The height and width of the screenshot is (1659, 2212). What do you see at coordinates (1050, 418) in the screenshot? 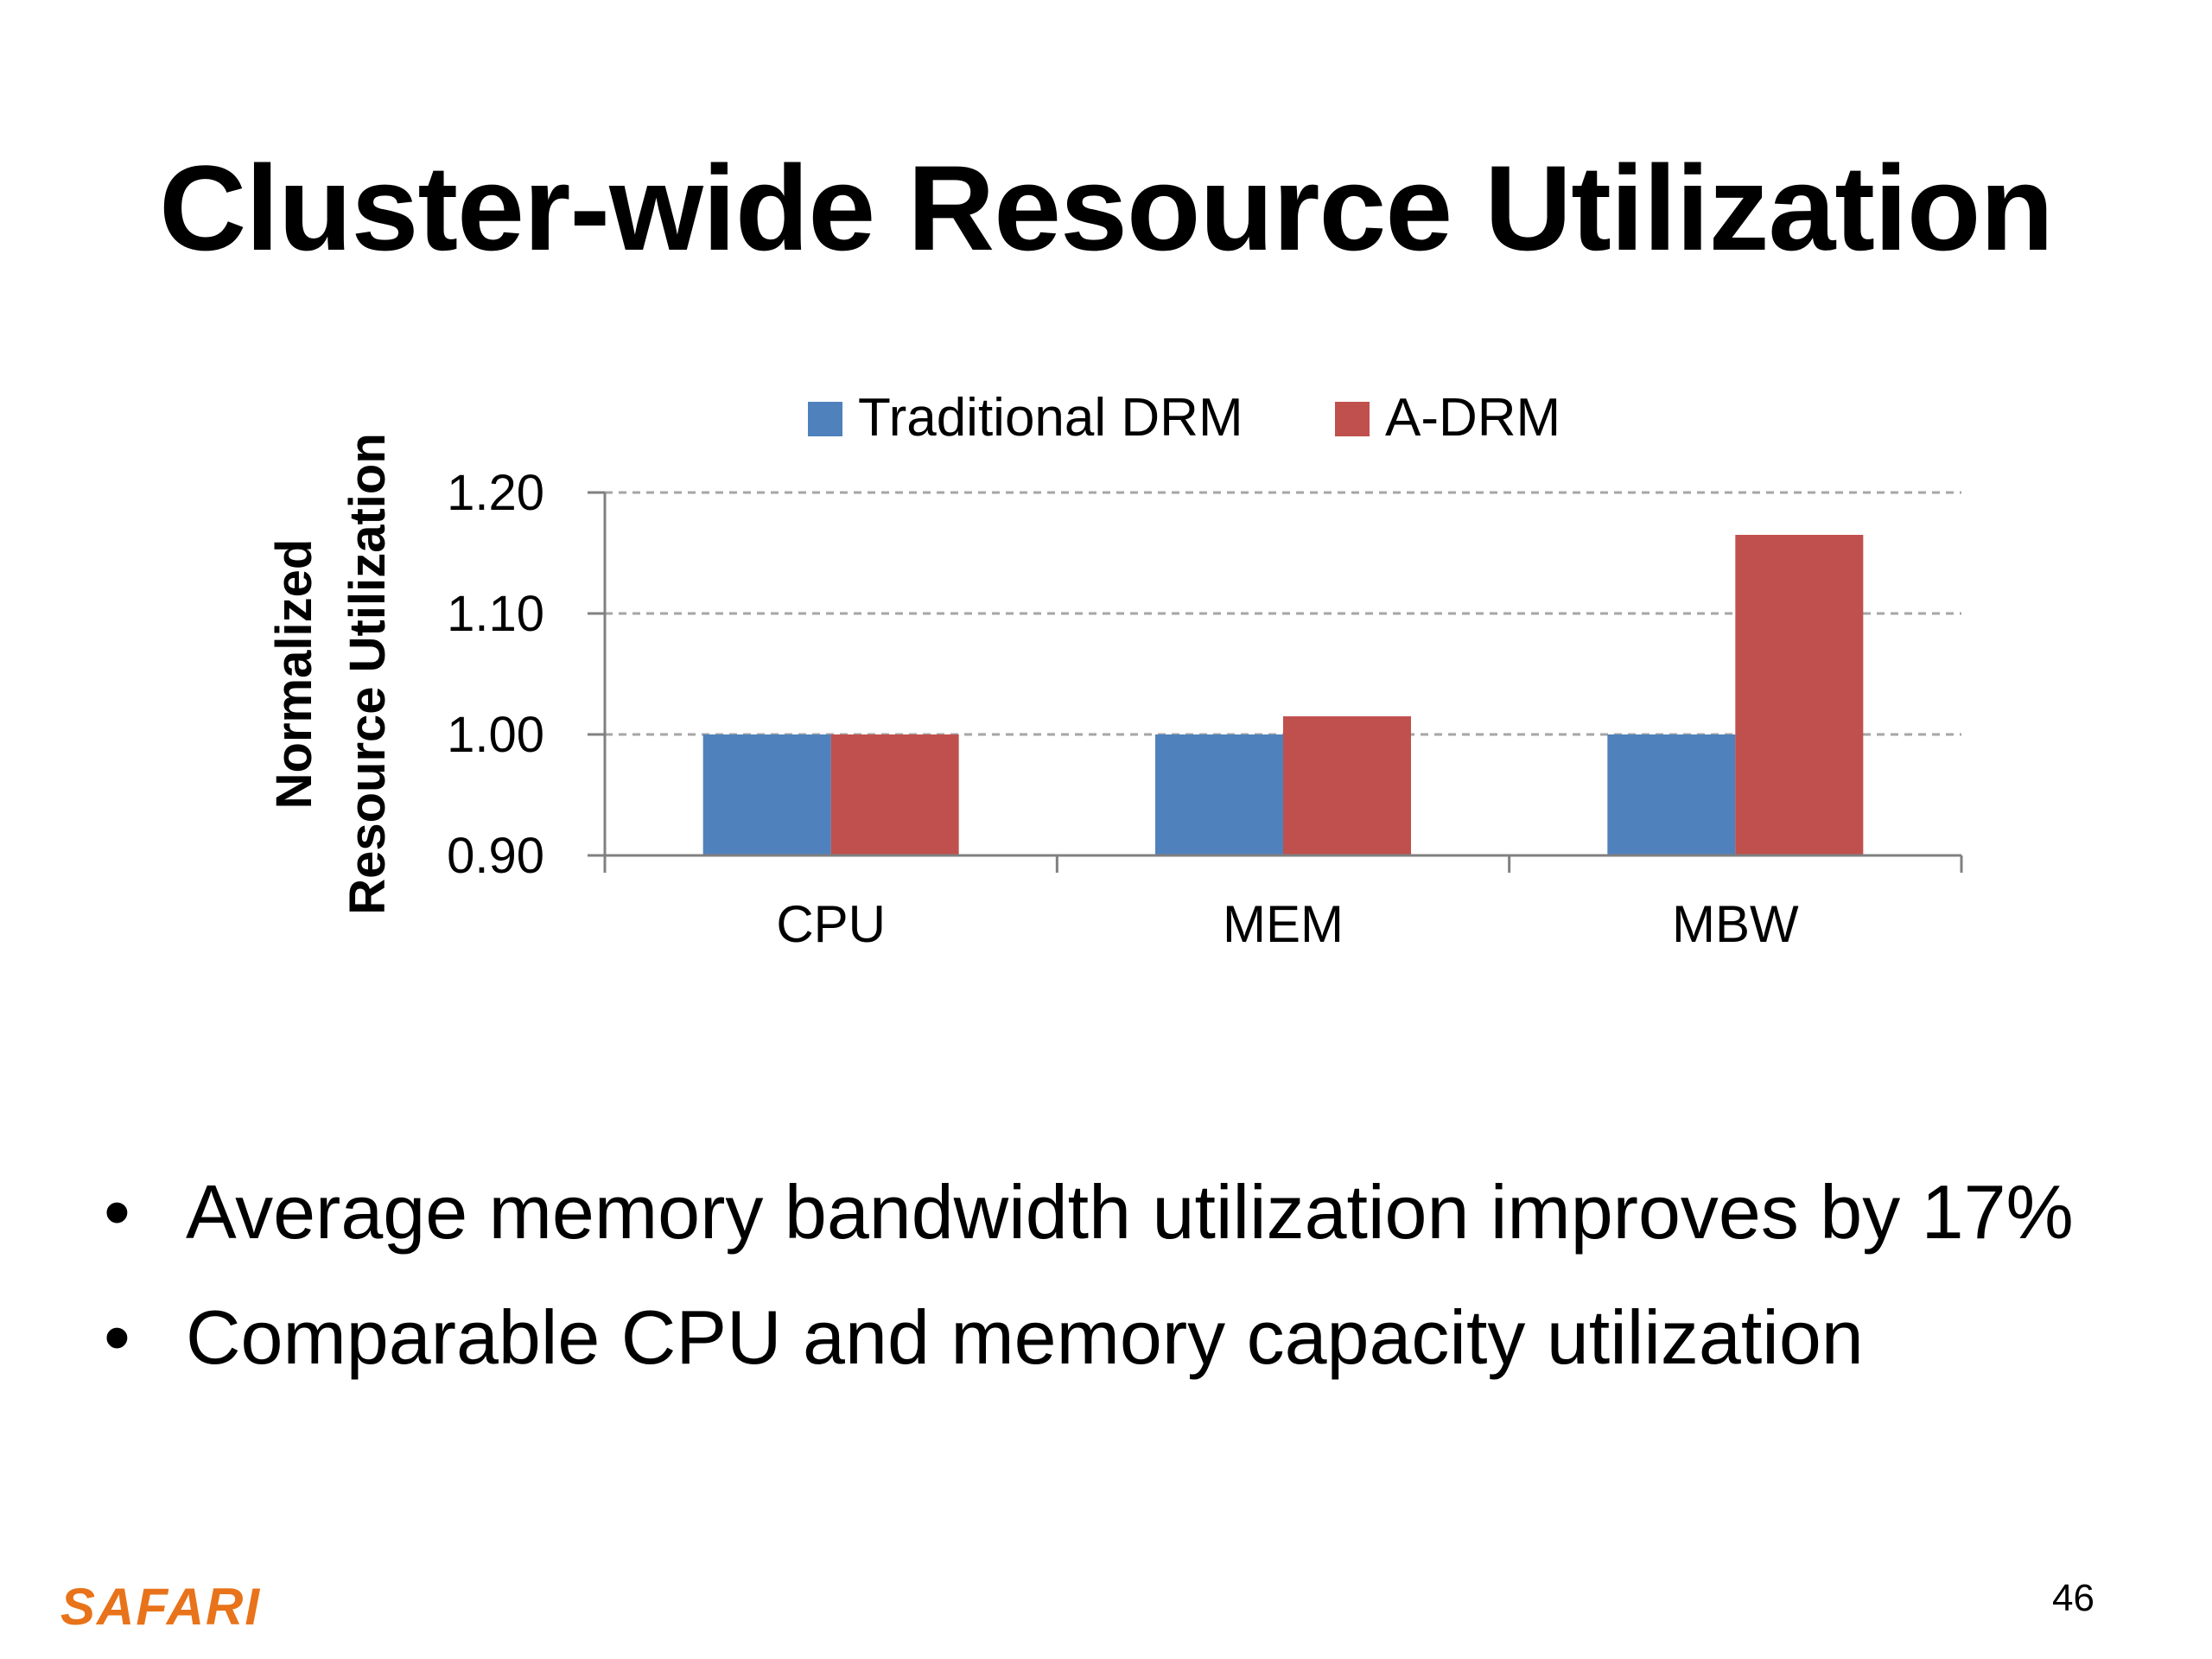
I see `legend-label: Traditional DRM` at bounding box center [1050, 418].